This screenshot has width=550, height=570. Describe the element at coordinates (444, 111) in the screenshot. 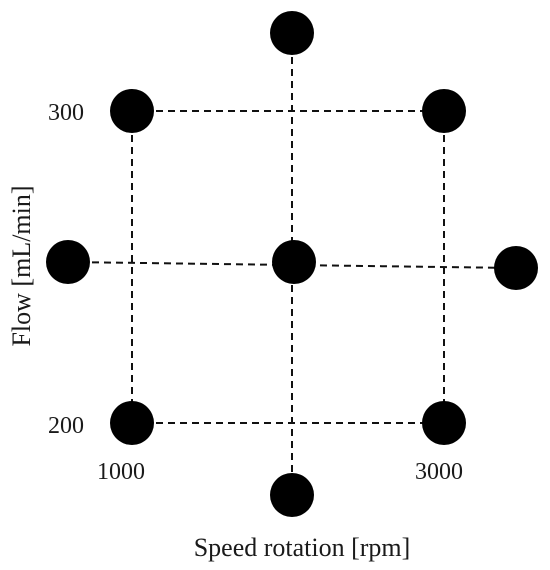

I see `point-corner-top-right` at that location.